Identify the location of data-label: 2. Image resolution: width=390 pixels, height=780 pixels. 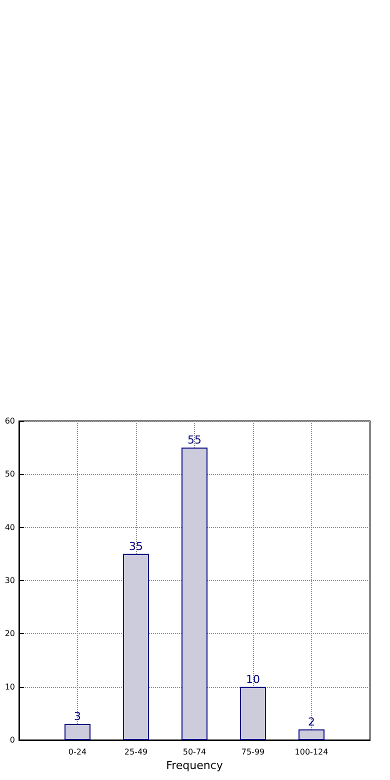
(311, 721).